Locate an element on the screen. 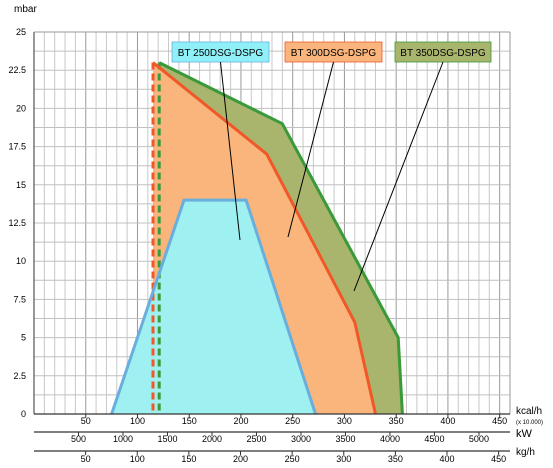  x-tick-label-kg: 250 is located at coordinates (292, 459).